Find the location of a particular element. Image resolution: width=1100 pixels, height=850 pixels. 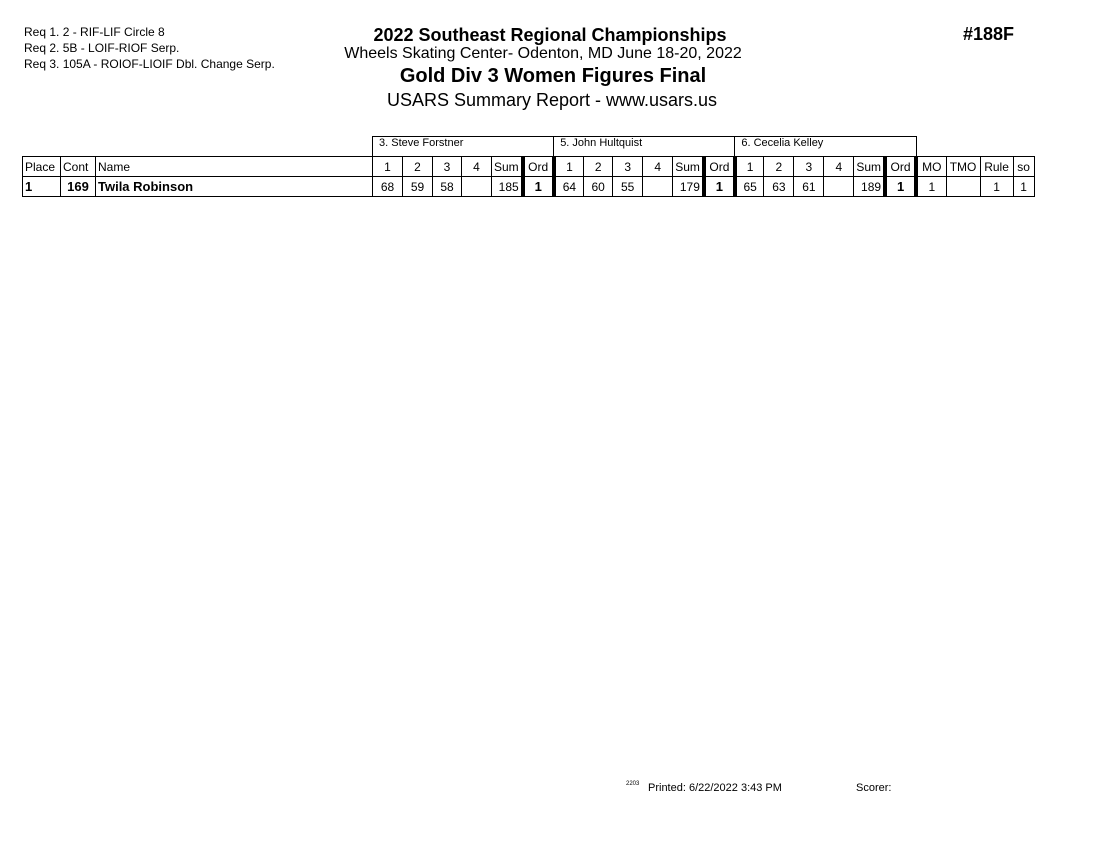

judge2-score-ord: 1 is located at coordinates (719, 186).